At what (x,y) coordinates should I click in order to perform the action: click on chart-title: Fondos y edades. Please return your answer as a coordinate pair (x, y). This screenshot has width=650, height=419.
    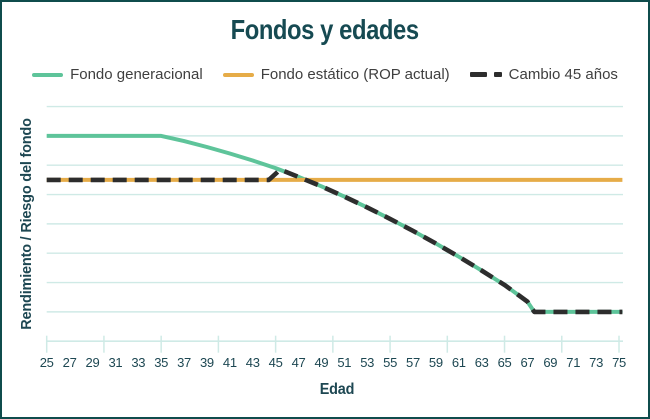
    Looking at the image, I should click on (325, 29).